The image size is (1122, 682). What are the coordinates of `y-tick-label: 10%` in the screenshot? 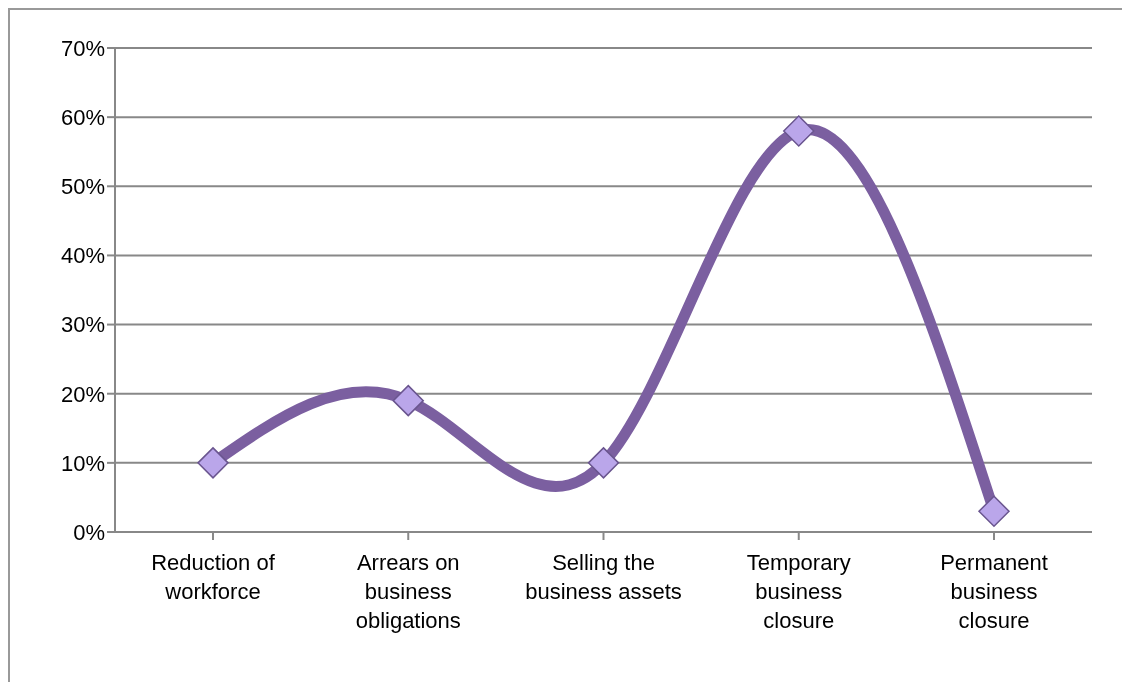 It's located at (82, 463).